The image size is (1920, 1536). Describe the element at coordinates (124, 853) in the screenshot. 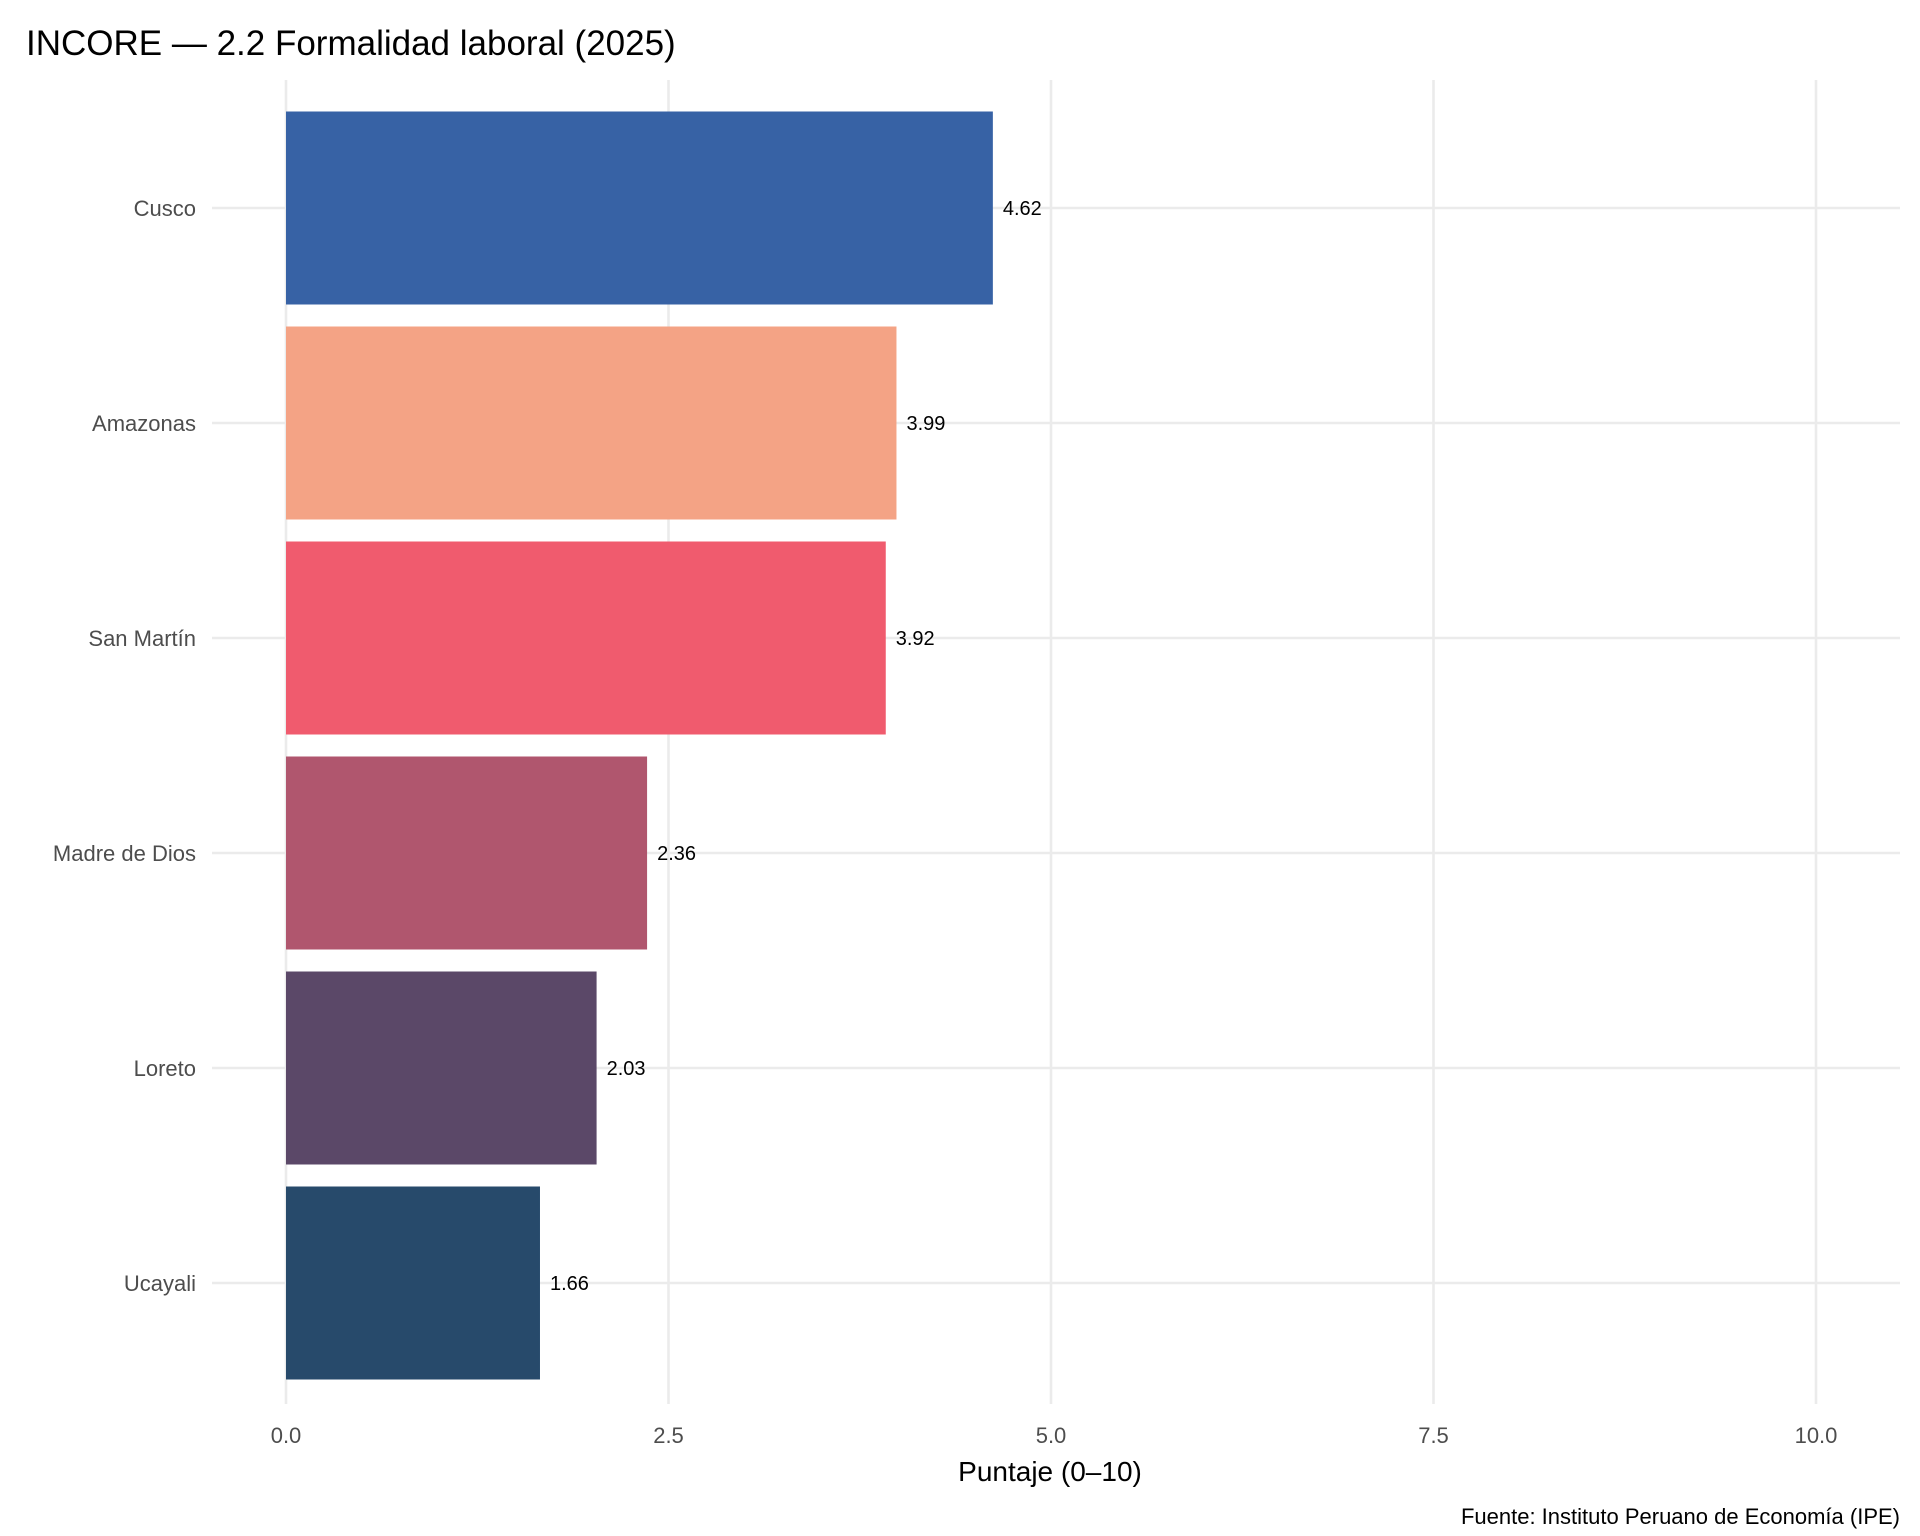

I see `category-label: Madre de Dios` at that location.